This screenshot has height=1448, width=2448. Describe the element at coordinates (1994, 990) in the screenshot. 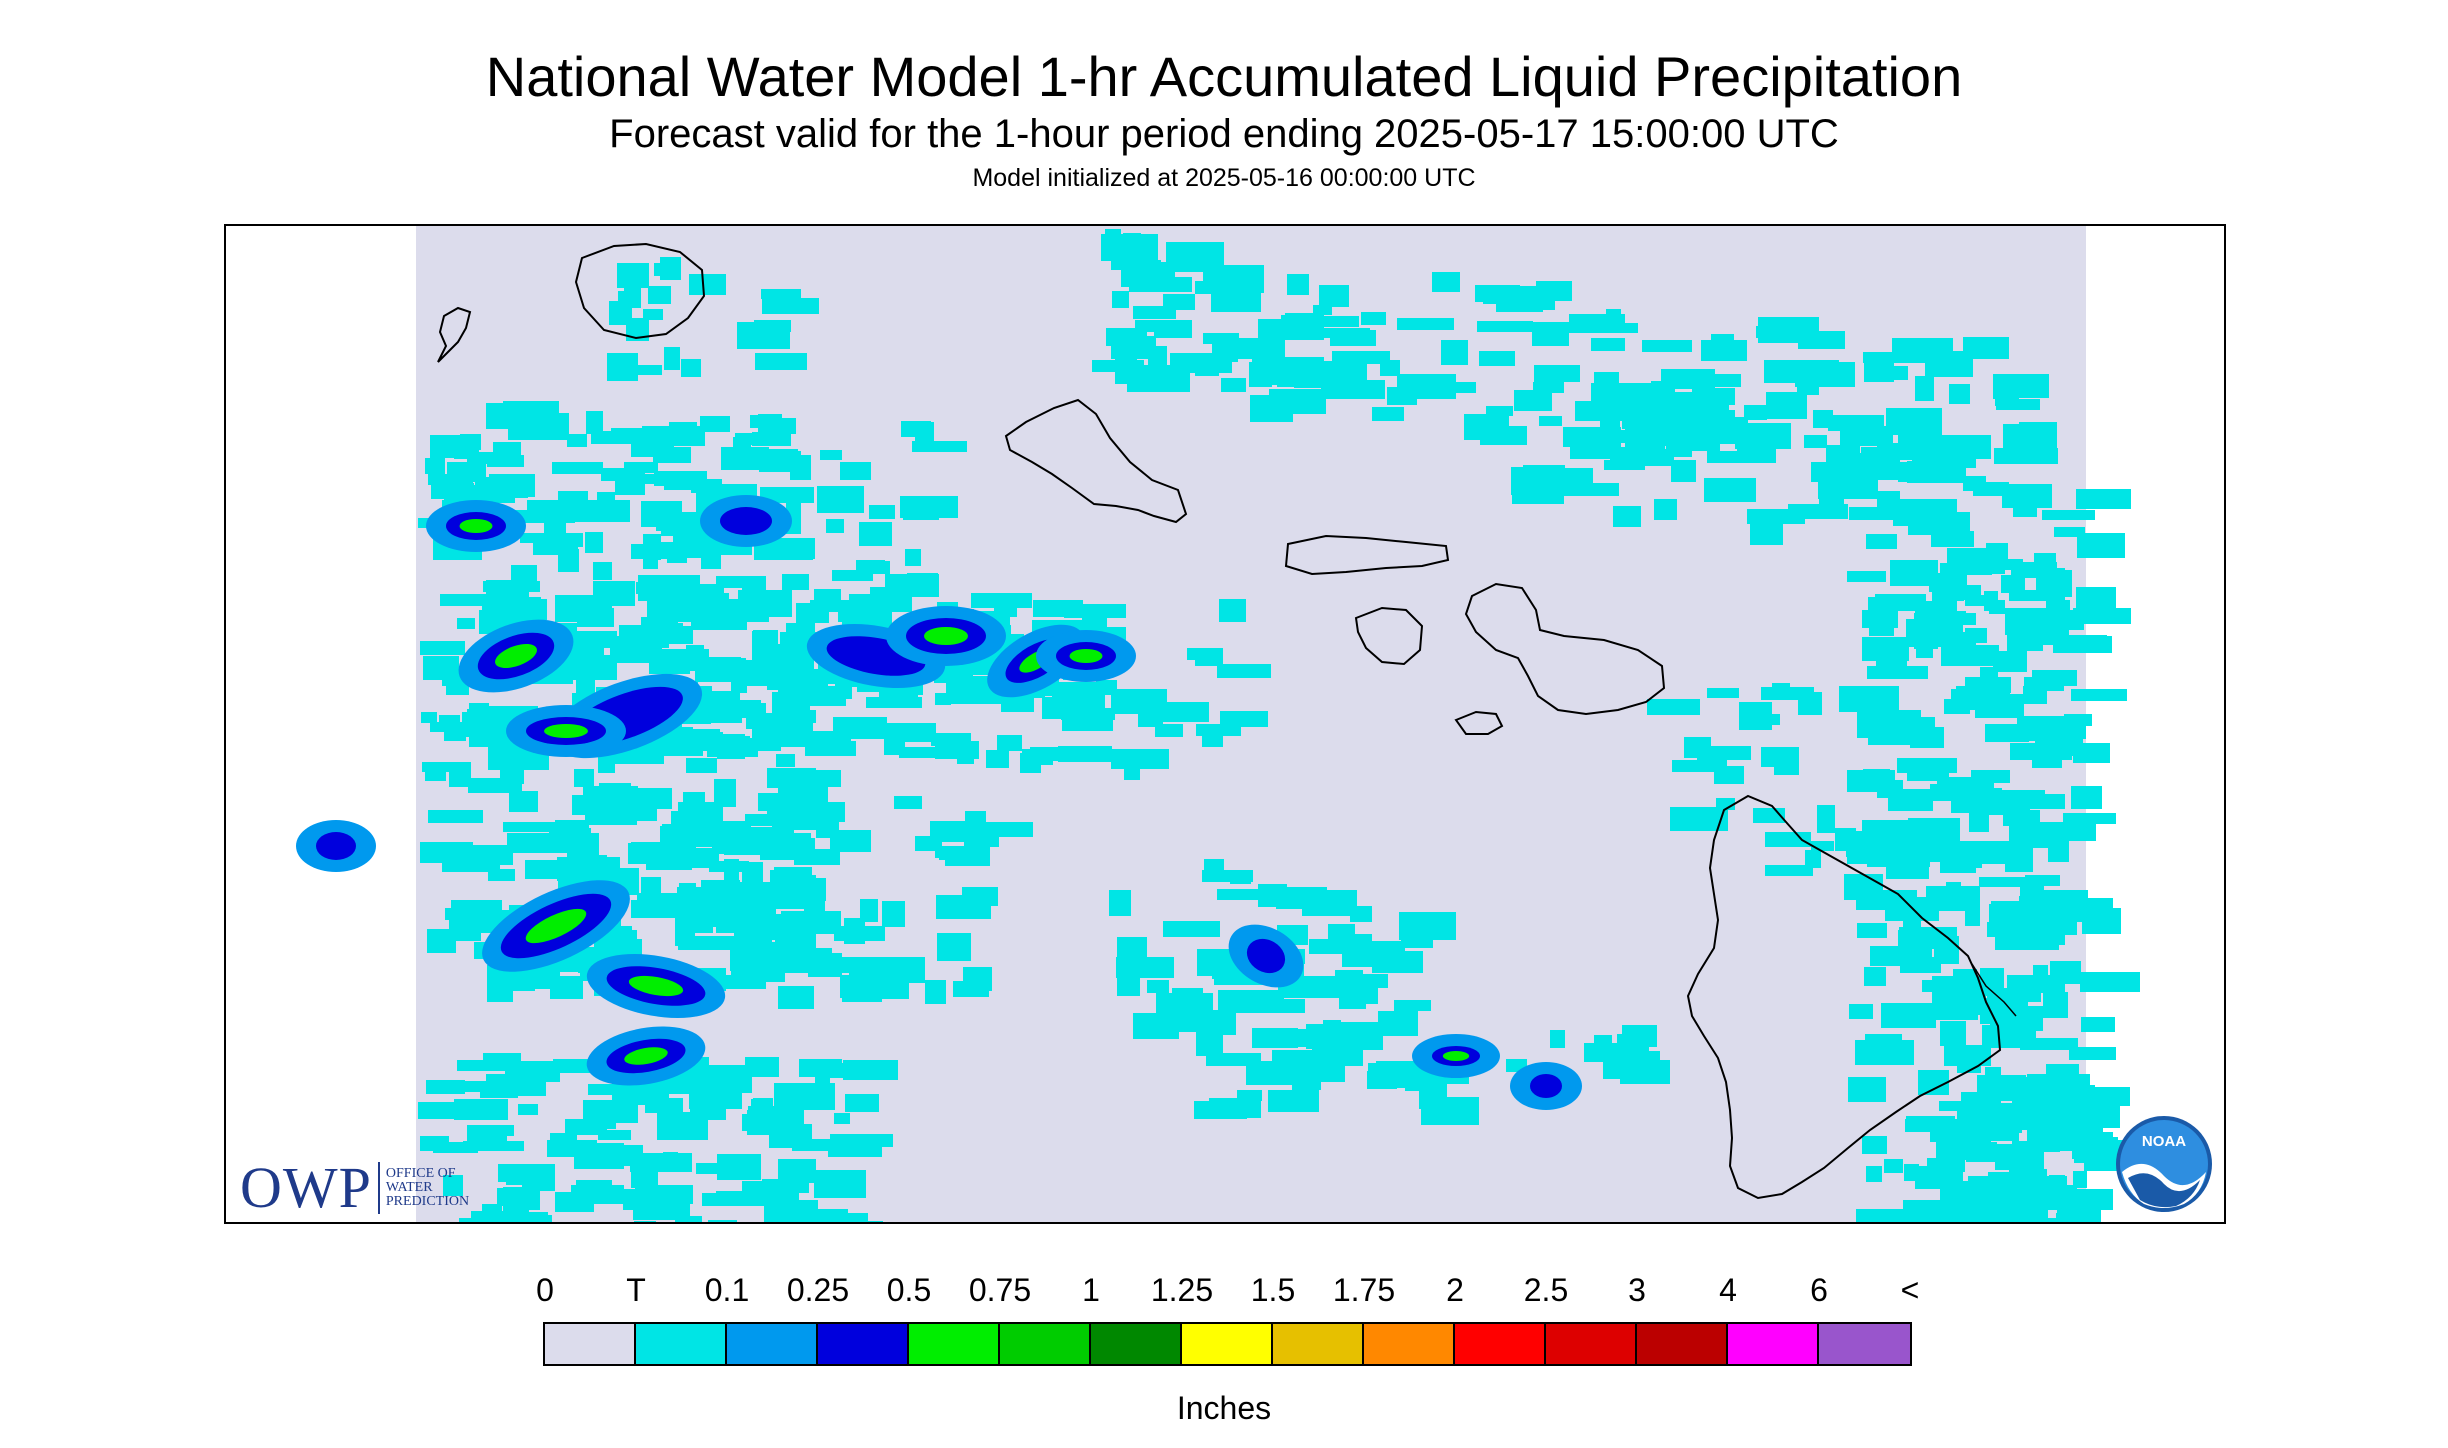

I see `coast-hawaii-inner` at that location.